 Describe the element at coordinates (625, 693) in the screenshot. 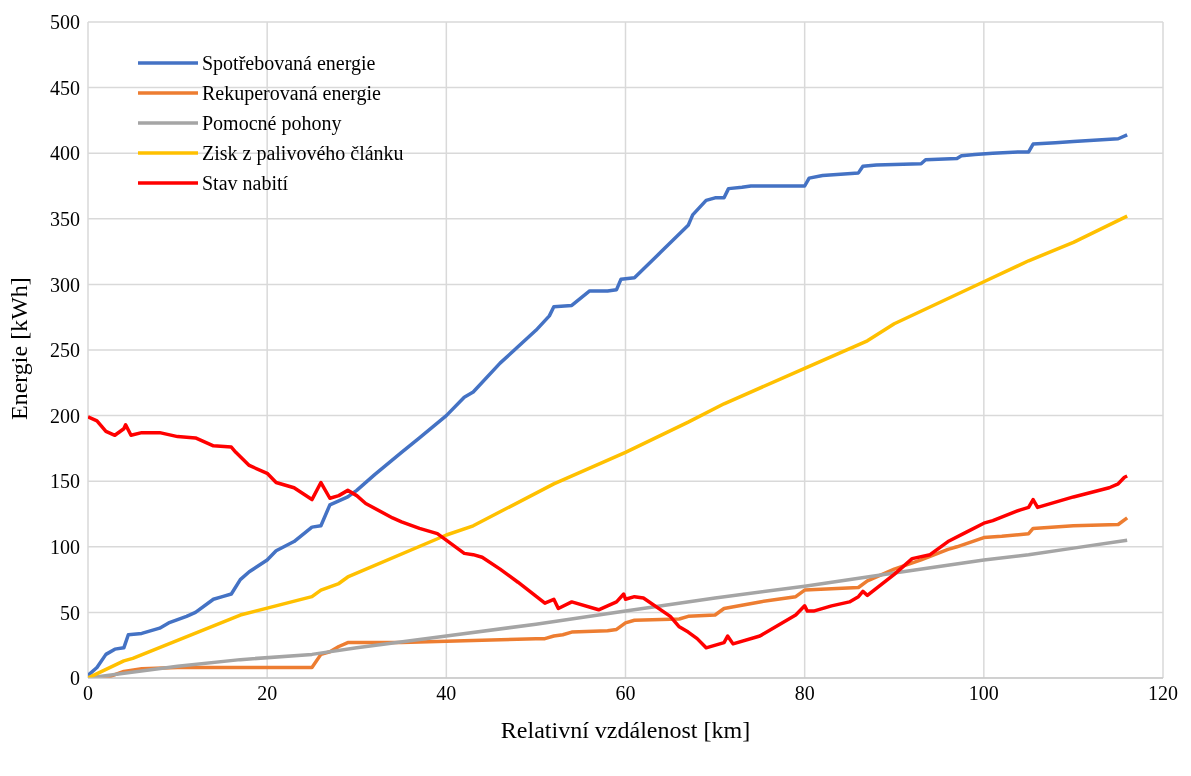

I see `x-tick-label: 60` at that location.